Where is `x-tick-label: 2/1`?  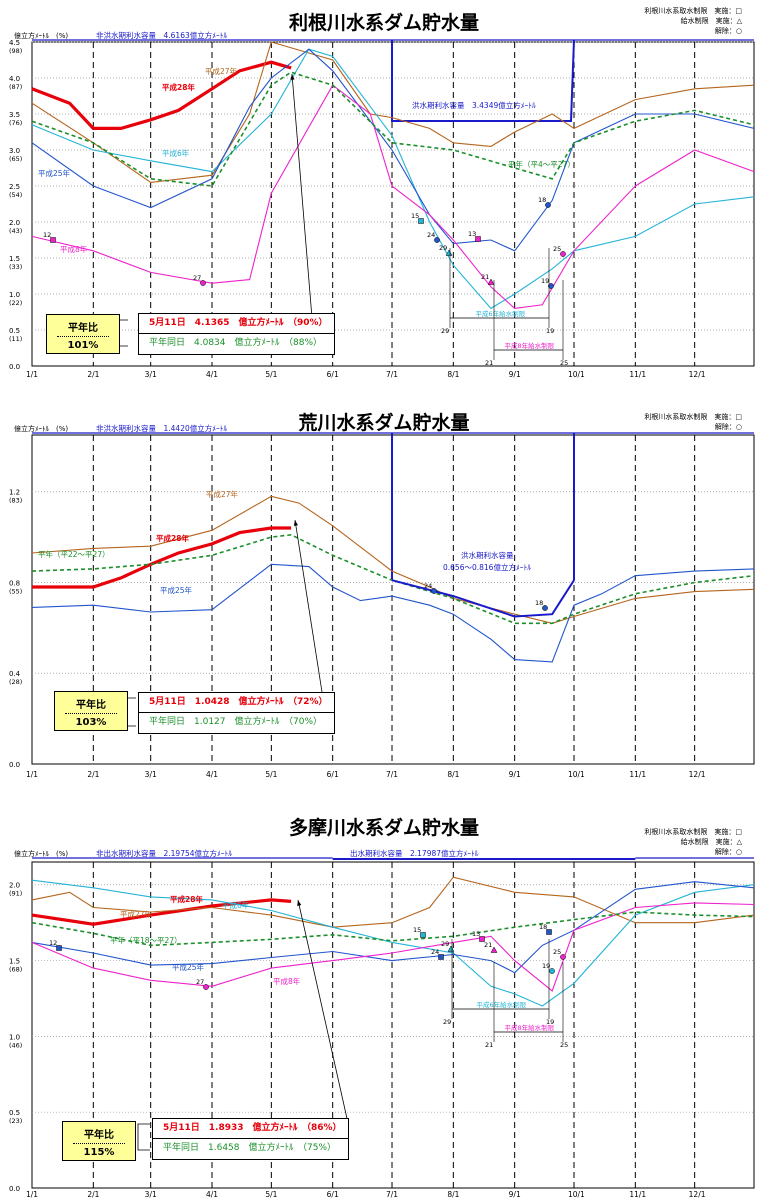
x-tick-label: 2/1 is located at coordinates (93, 374).